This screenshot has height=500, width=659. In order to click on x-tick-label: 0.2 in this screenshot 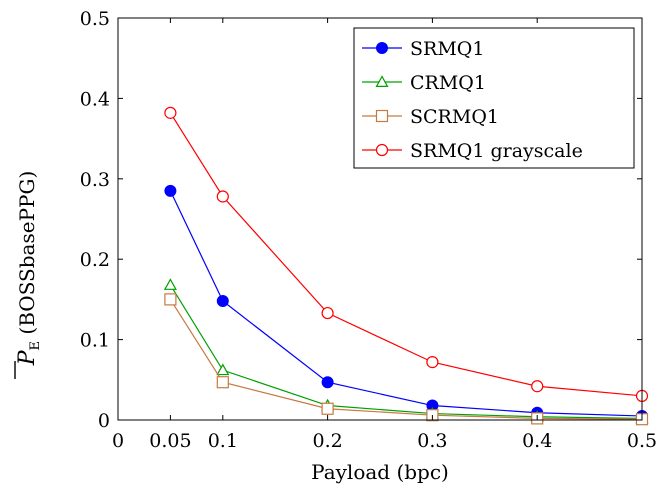, I will do `click(327, 441)`.